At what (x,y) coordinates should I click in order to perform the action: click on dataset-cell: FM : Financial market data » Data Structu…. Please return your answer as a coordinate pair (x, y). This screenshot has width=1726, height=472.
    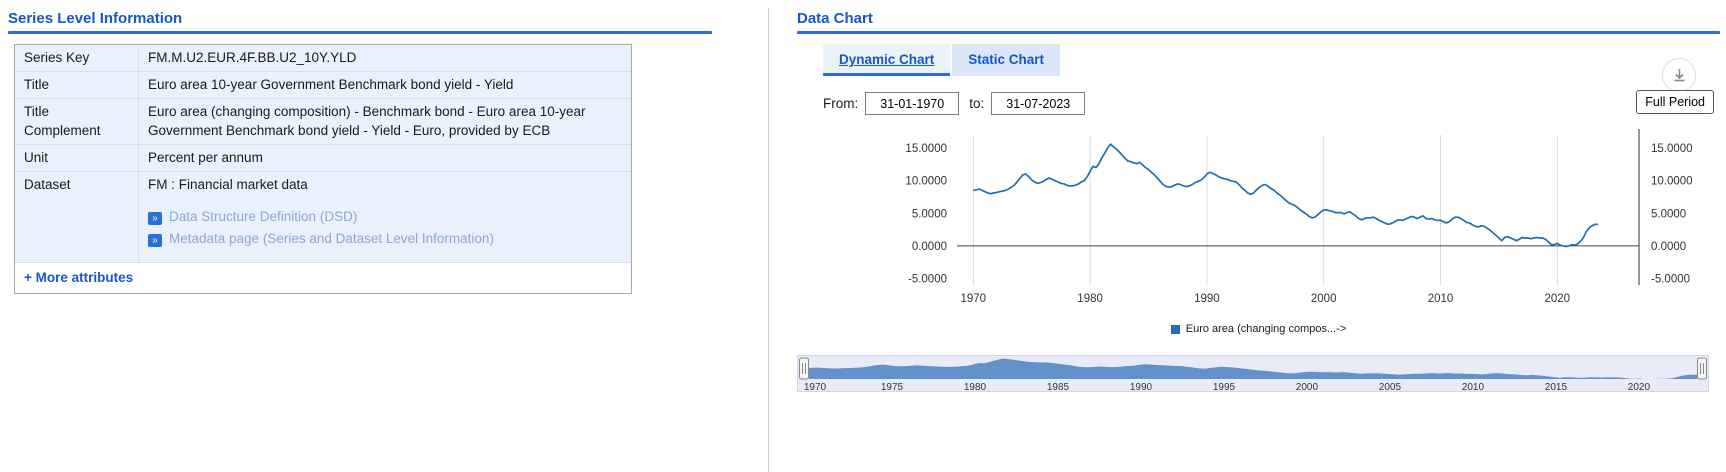
    Looking at the image, I should click on (385, 217).